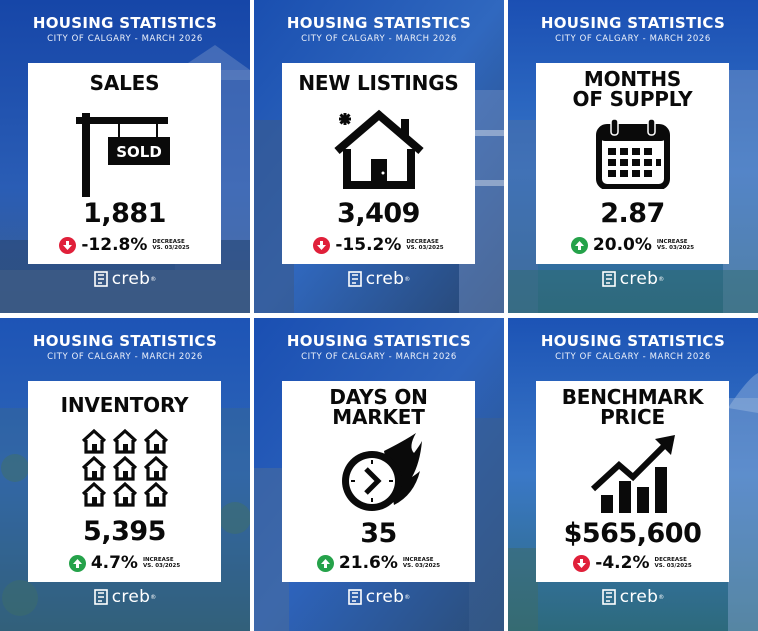 The width and height of the screenshot is (758, 631). I want to click on change-row: 20.0% INCREASE VS. 03/2025, so click(632, 245).